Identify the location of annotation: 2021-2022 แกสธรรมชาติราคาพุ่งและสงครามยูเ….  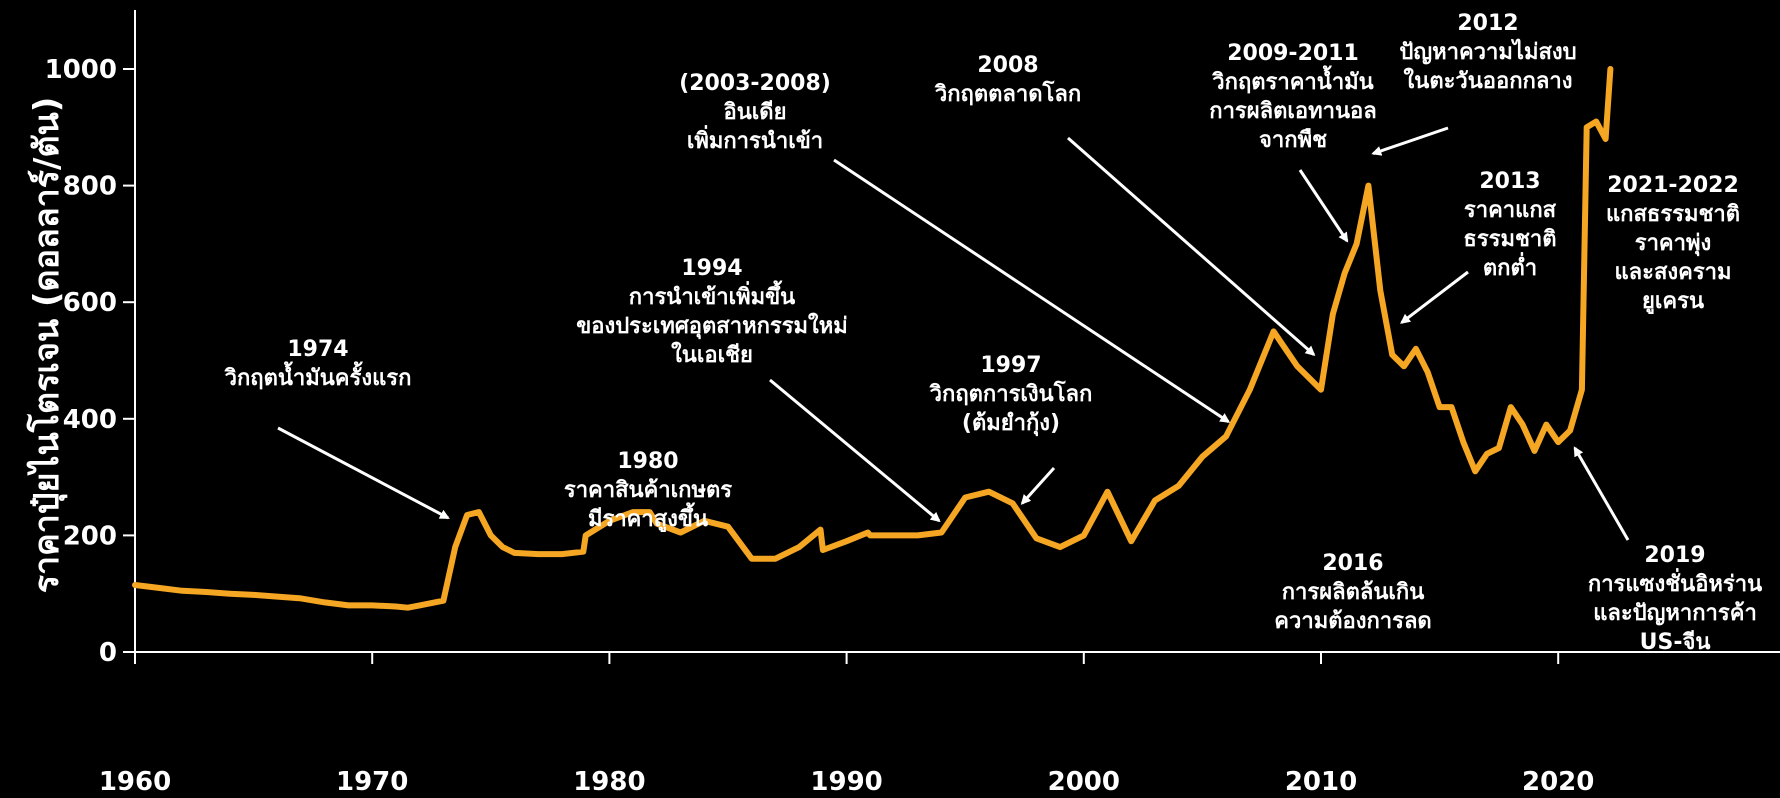
(1673, 244).